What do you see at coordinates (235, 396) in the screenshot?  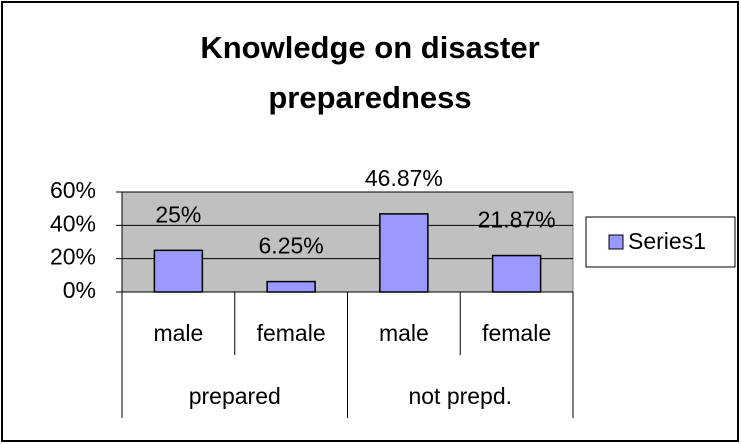 I see `group-label: prepared` at bounding box center [235, 396].